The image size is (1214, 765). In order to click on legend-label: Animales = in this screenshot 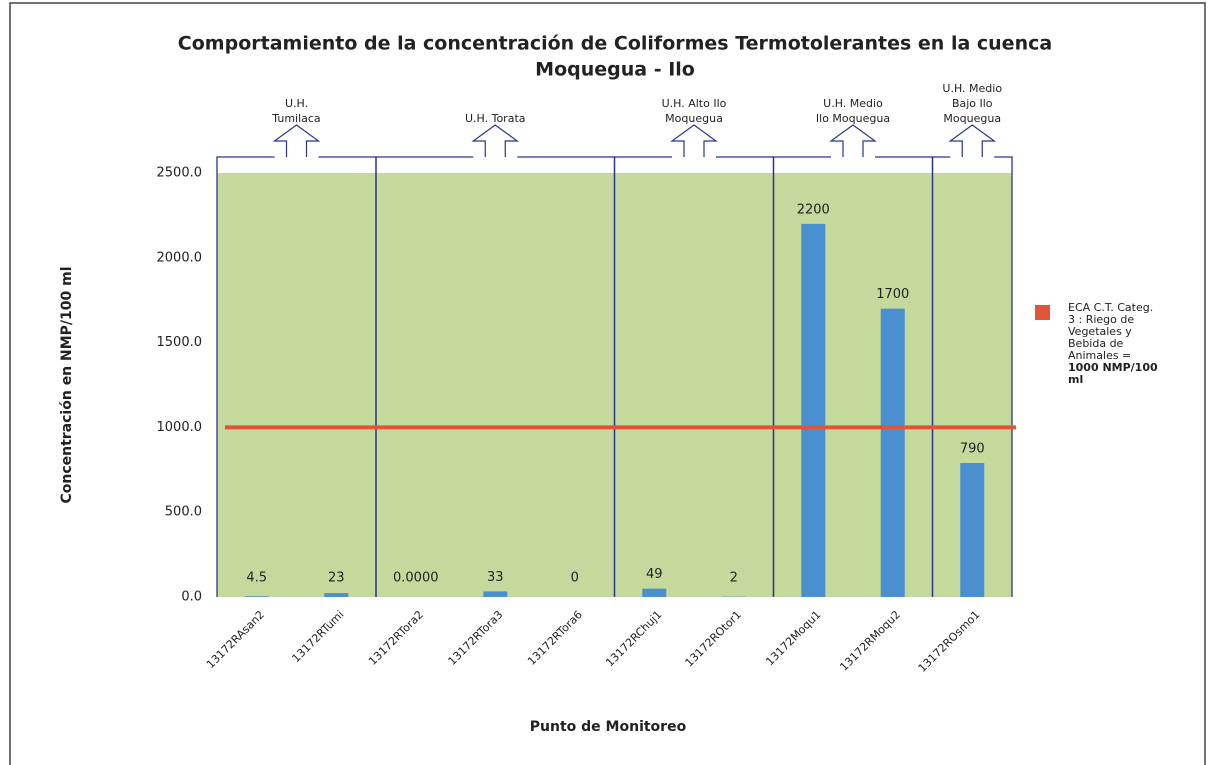, I will do `click(1099, 355)`.